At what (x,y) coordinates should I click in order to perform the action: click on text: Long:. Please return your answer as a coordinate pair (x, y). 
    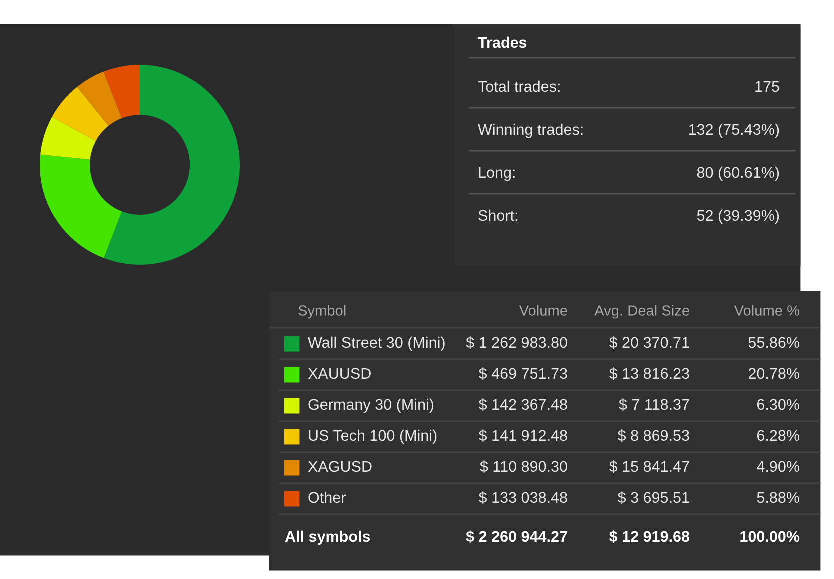
    Looking at the image, I should click on (497, 174).